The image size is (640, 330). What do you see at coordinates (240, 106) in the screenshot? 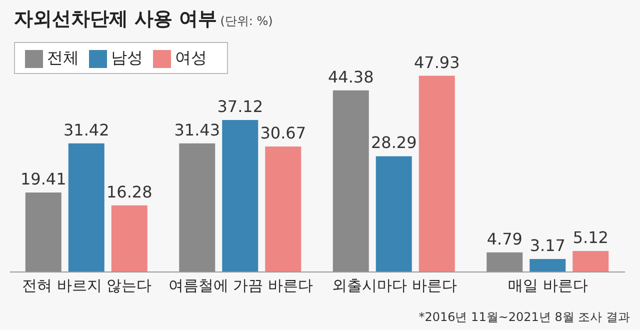
I see `data-label: 37.12` at bounding box center [240, 106].